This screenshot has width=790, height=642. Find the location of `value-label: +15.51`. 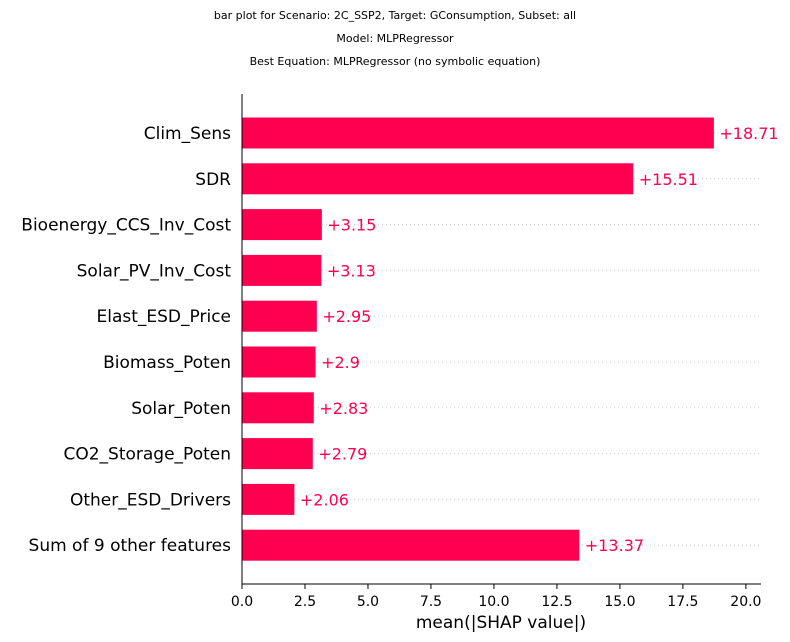

value-label: +15.51 is located at coordinates (668, 179).